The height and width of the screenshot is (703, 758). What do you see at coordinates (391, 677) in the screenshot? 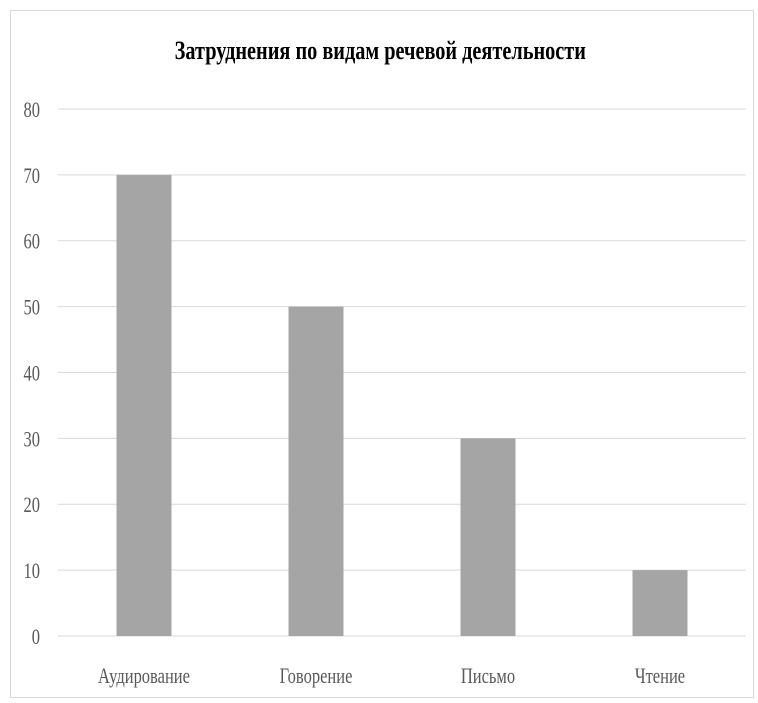
I see `x-axis-ticks: Аудирование Говорение Письмо Чтение` at bounding box center [391, 677].